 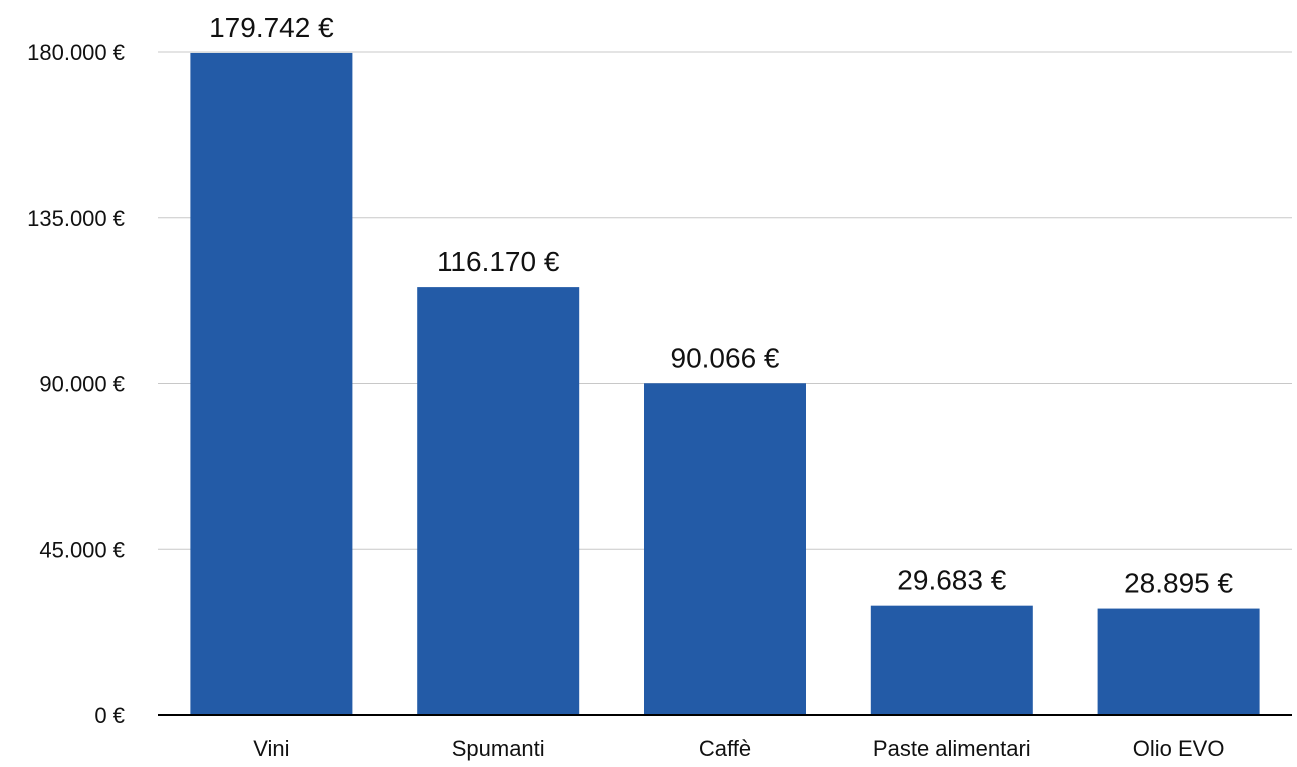 What do you see at coordinates (1179, 748) in the screenshot?
I see `x-category-label: Olio EVO` at bounding box center [1179, 748].